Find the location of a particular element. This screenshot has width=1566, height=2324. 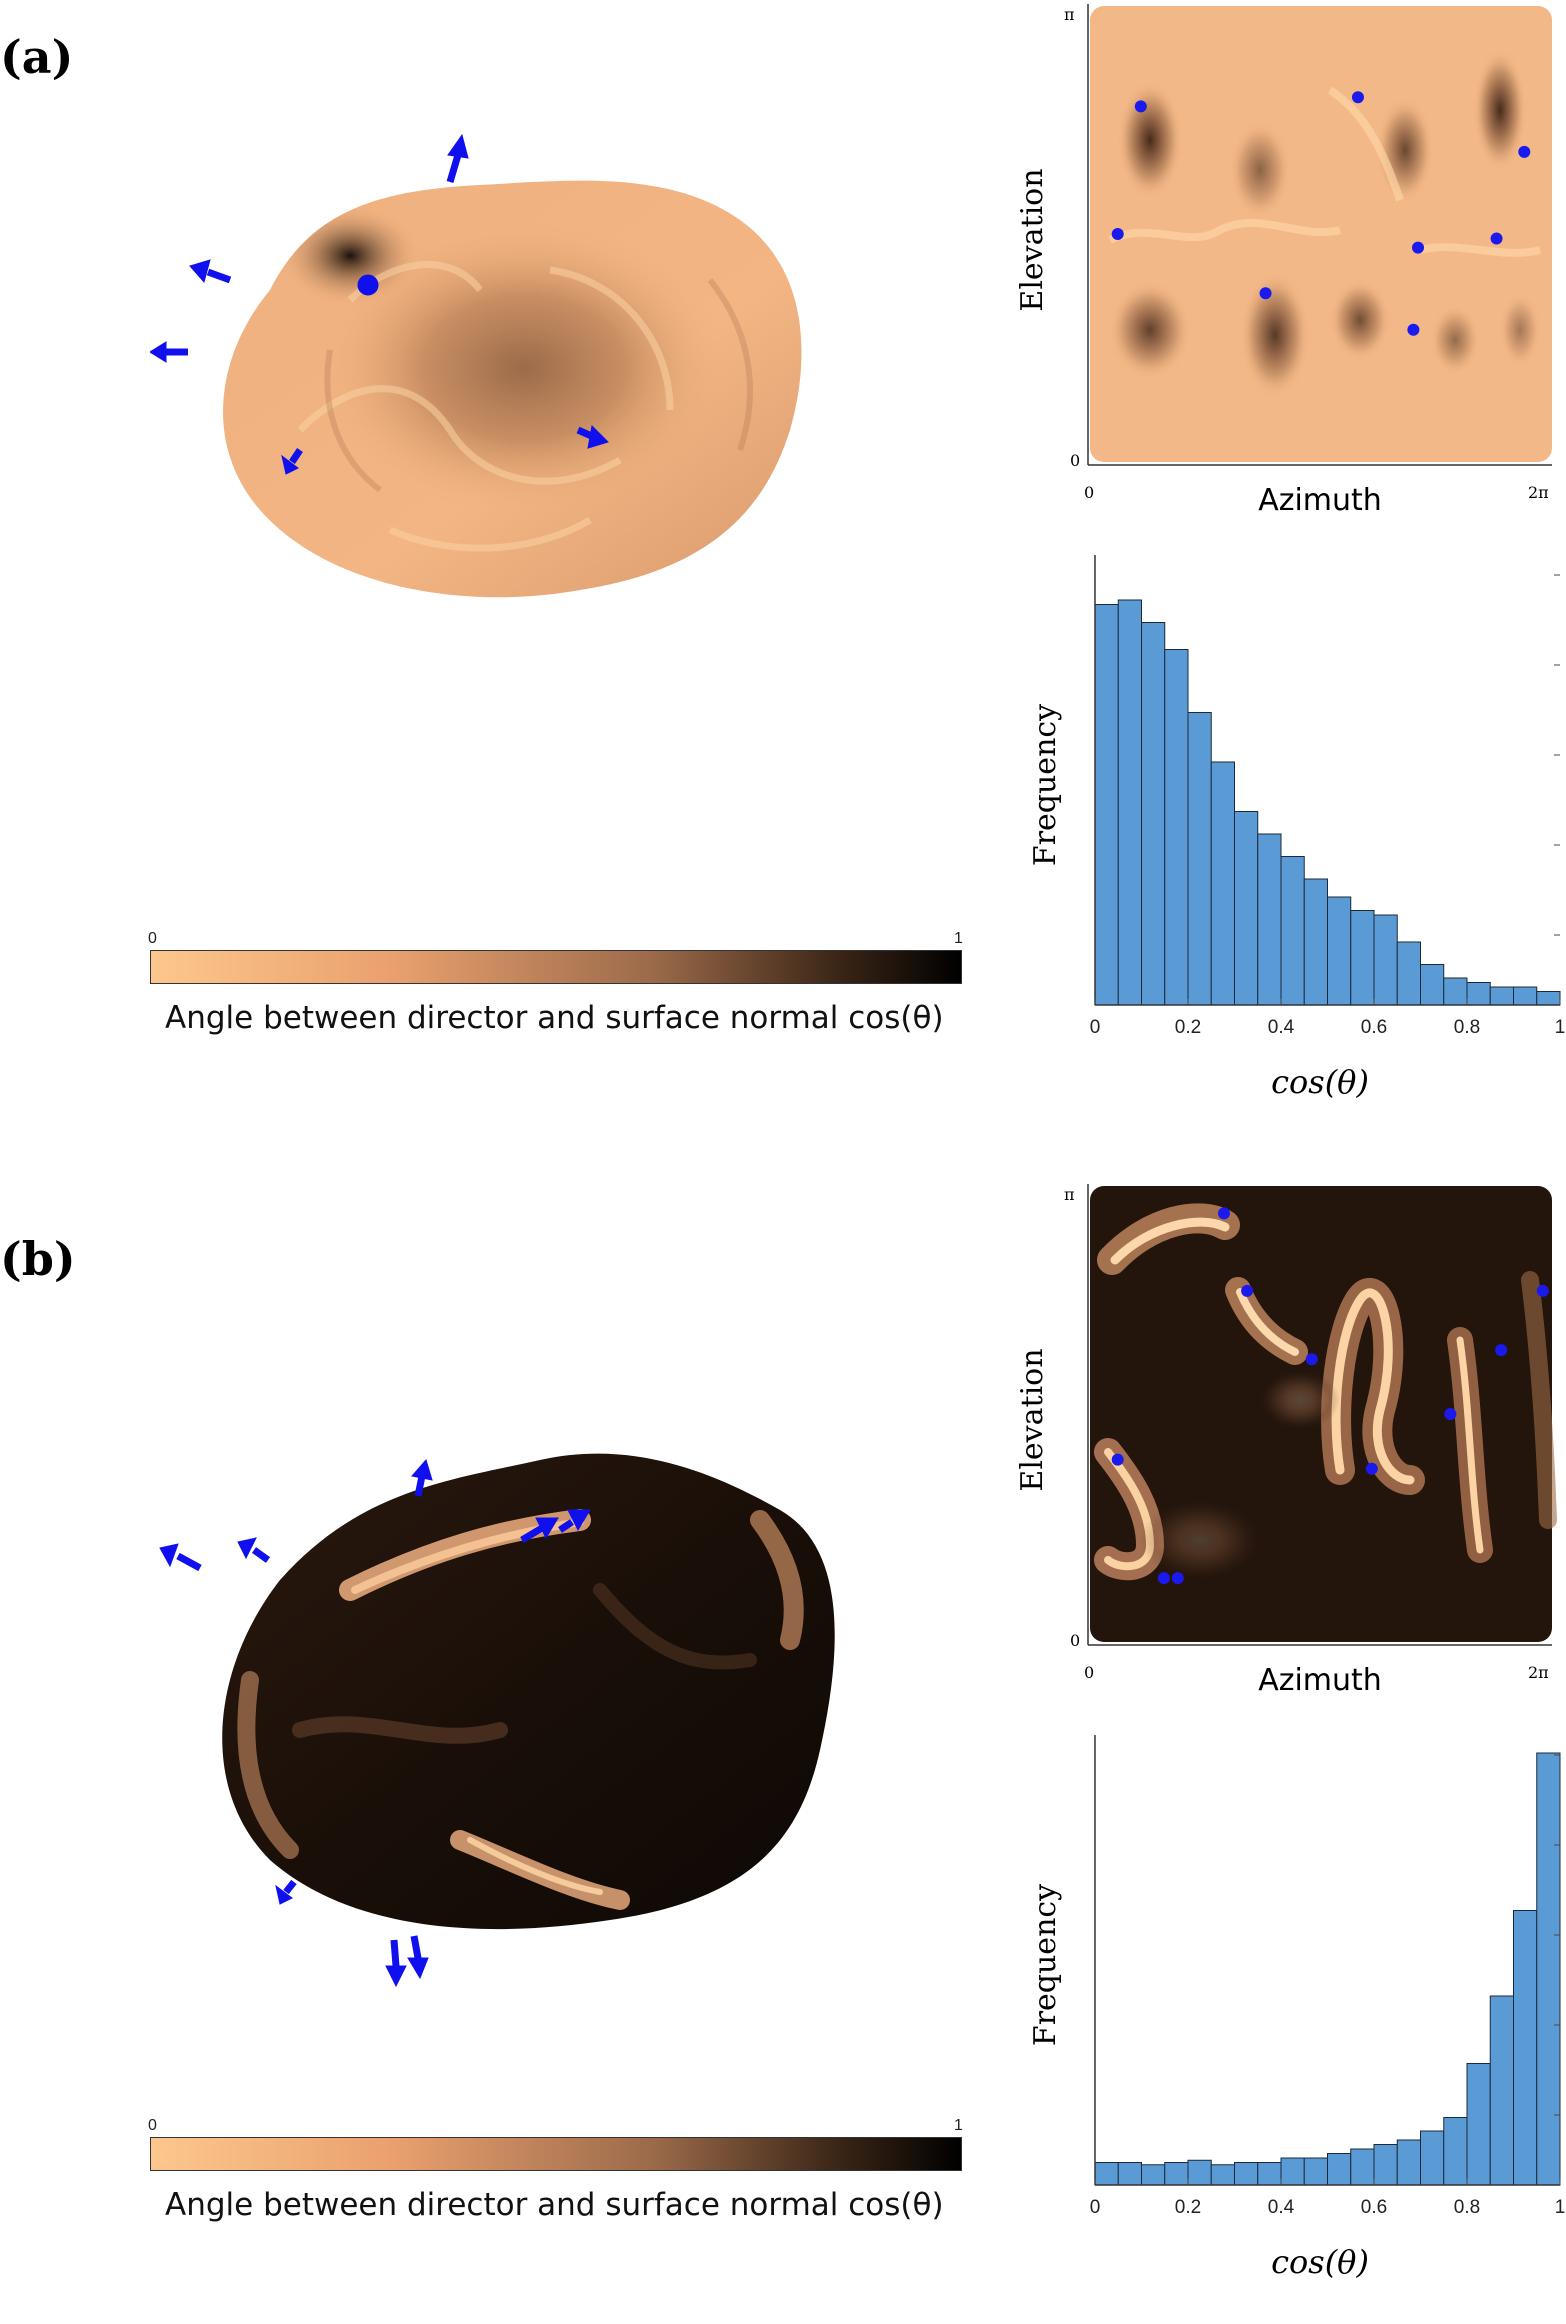

panel-label: (b) is located at coordinates (38, 1259).